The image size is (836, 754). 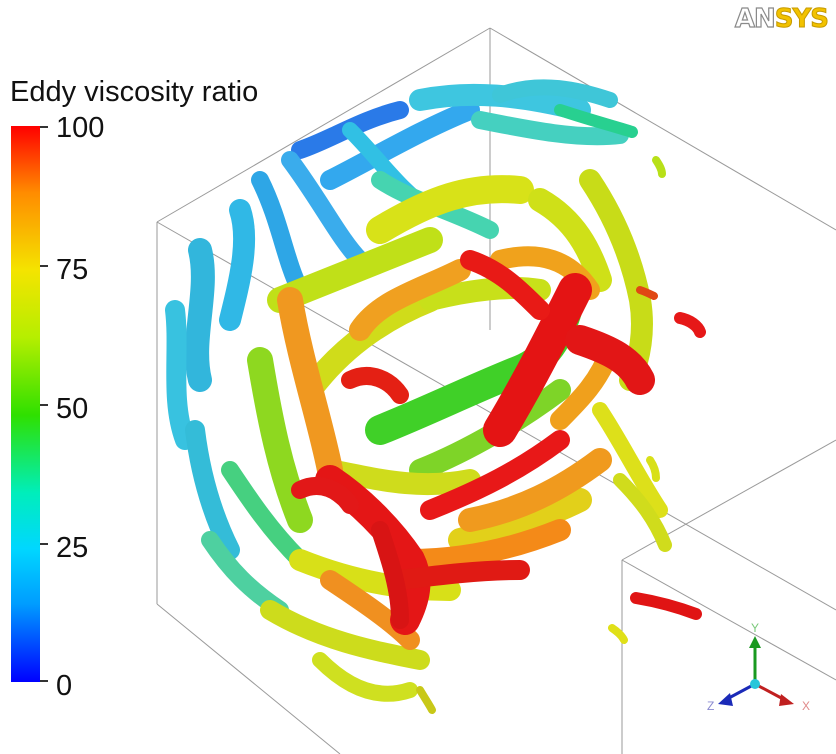 I want to click on legend-title: Eddy viscosity ratio, so click(x=134, y=92).